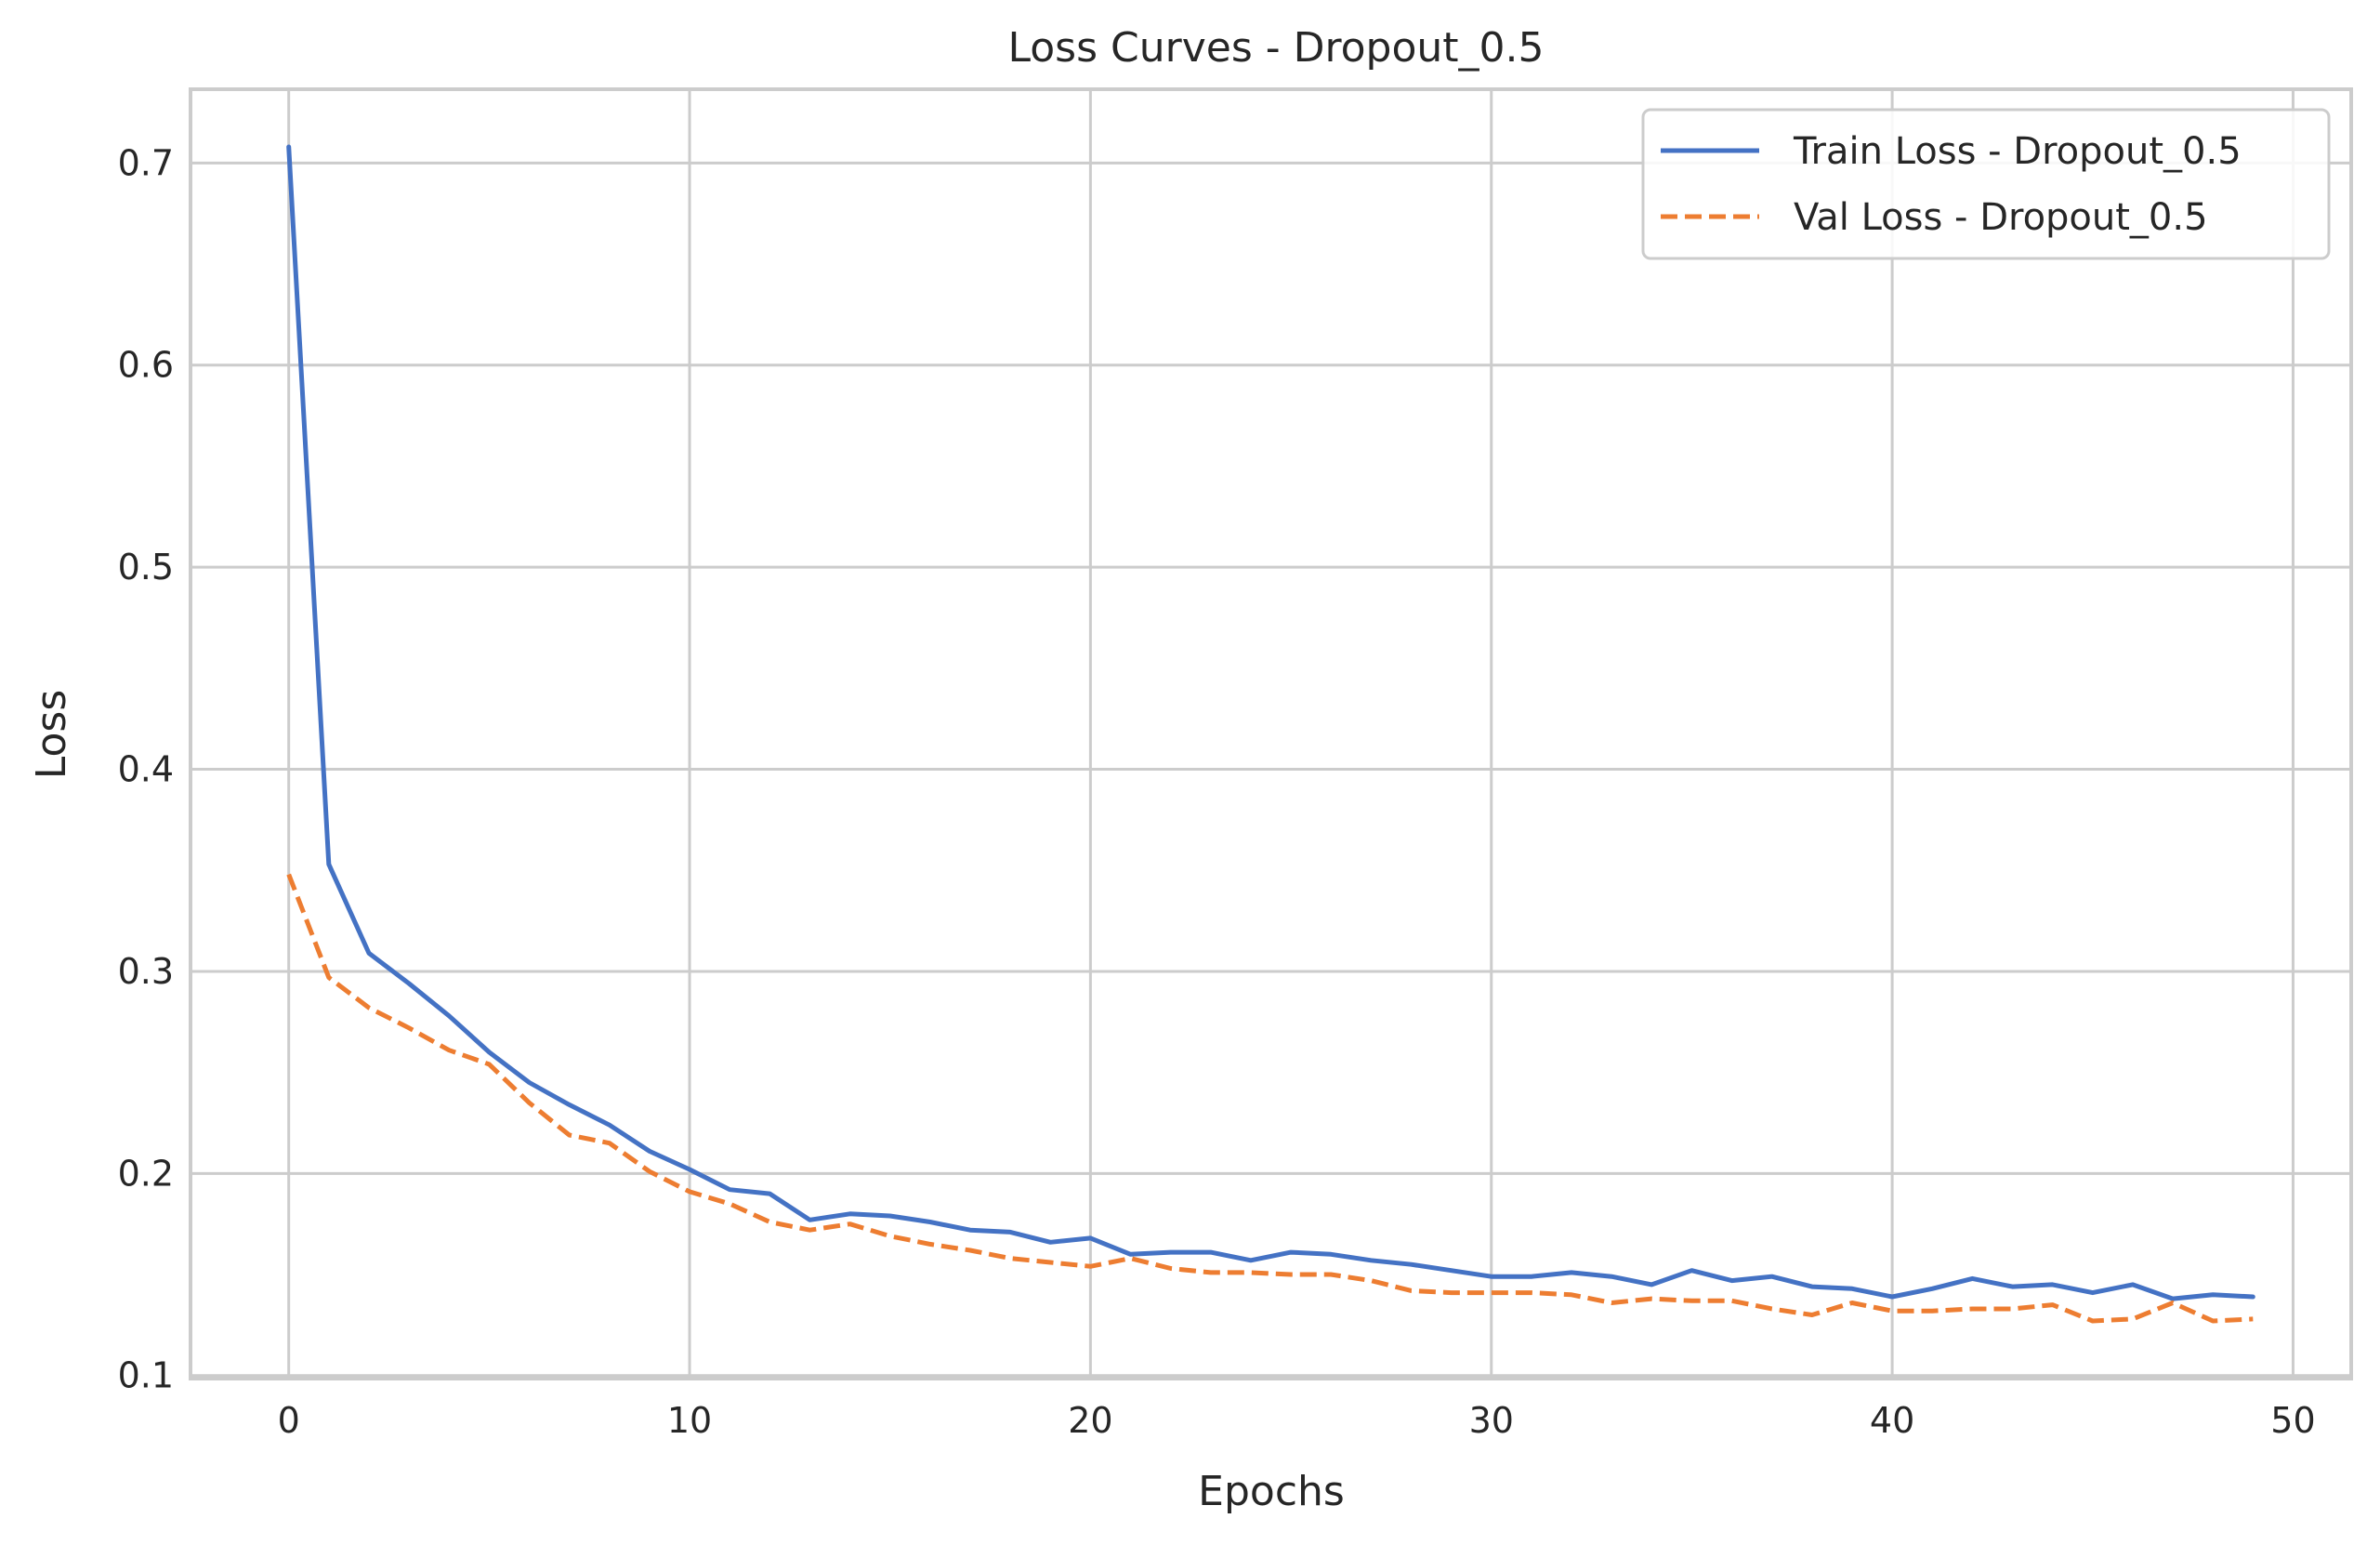  What do you see at coordinates (1090, 1421) in the screenshot?
I see `x-tick-label: 20` at bounding box center [1090, 1421].